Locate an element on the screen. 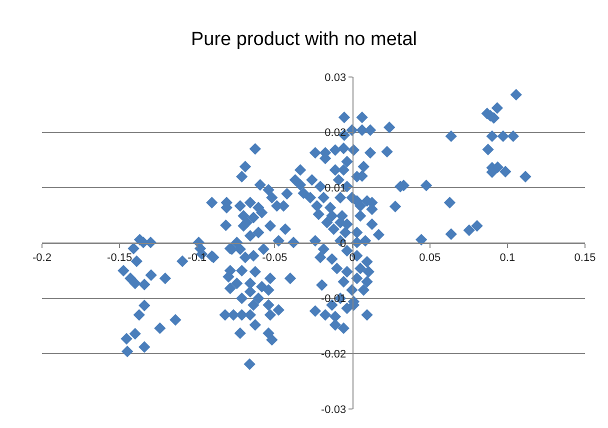  x-tick-label: 0 is located at coordinates (352, 258).